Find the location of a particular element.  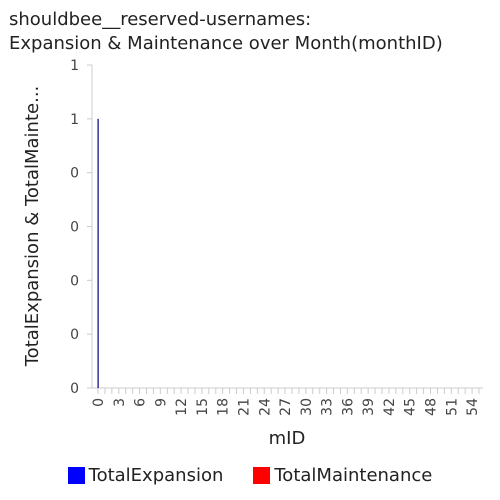

legend-item-expansion: TotalExpansion is located at coordinates (145, 475).